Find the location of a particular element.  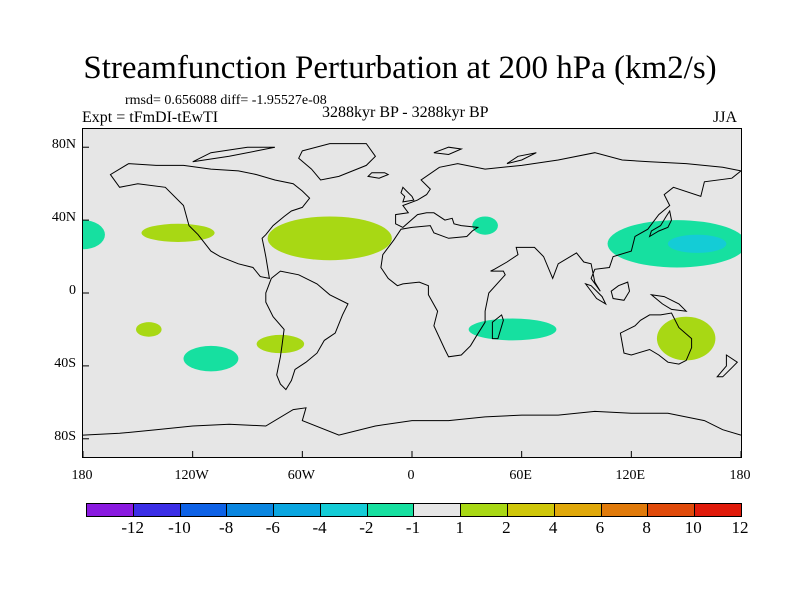

rmsd-stats: rmsd= 0.656088 diff= -1.95527e-08 is located at coordinates (226, 100).